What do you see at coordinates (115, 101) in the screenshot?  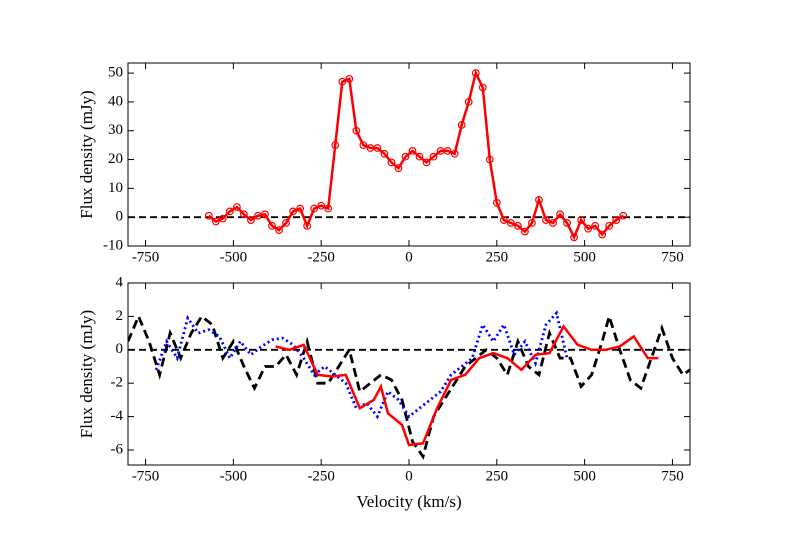 I see `y-tick-label: 40` at bounding box center [115, 101].